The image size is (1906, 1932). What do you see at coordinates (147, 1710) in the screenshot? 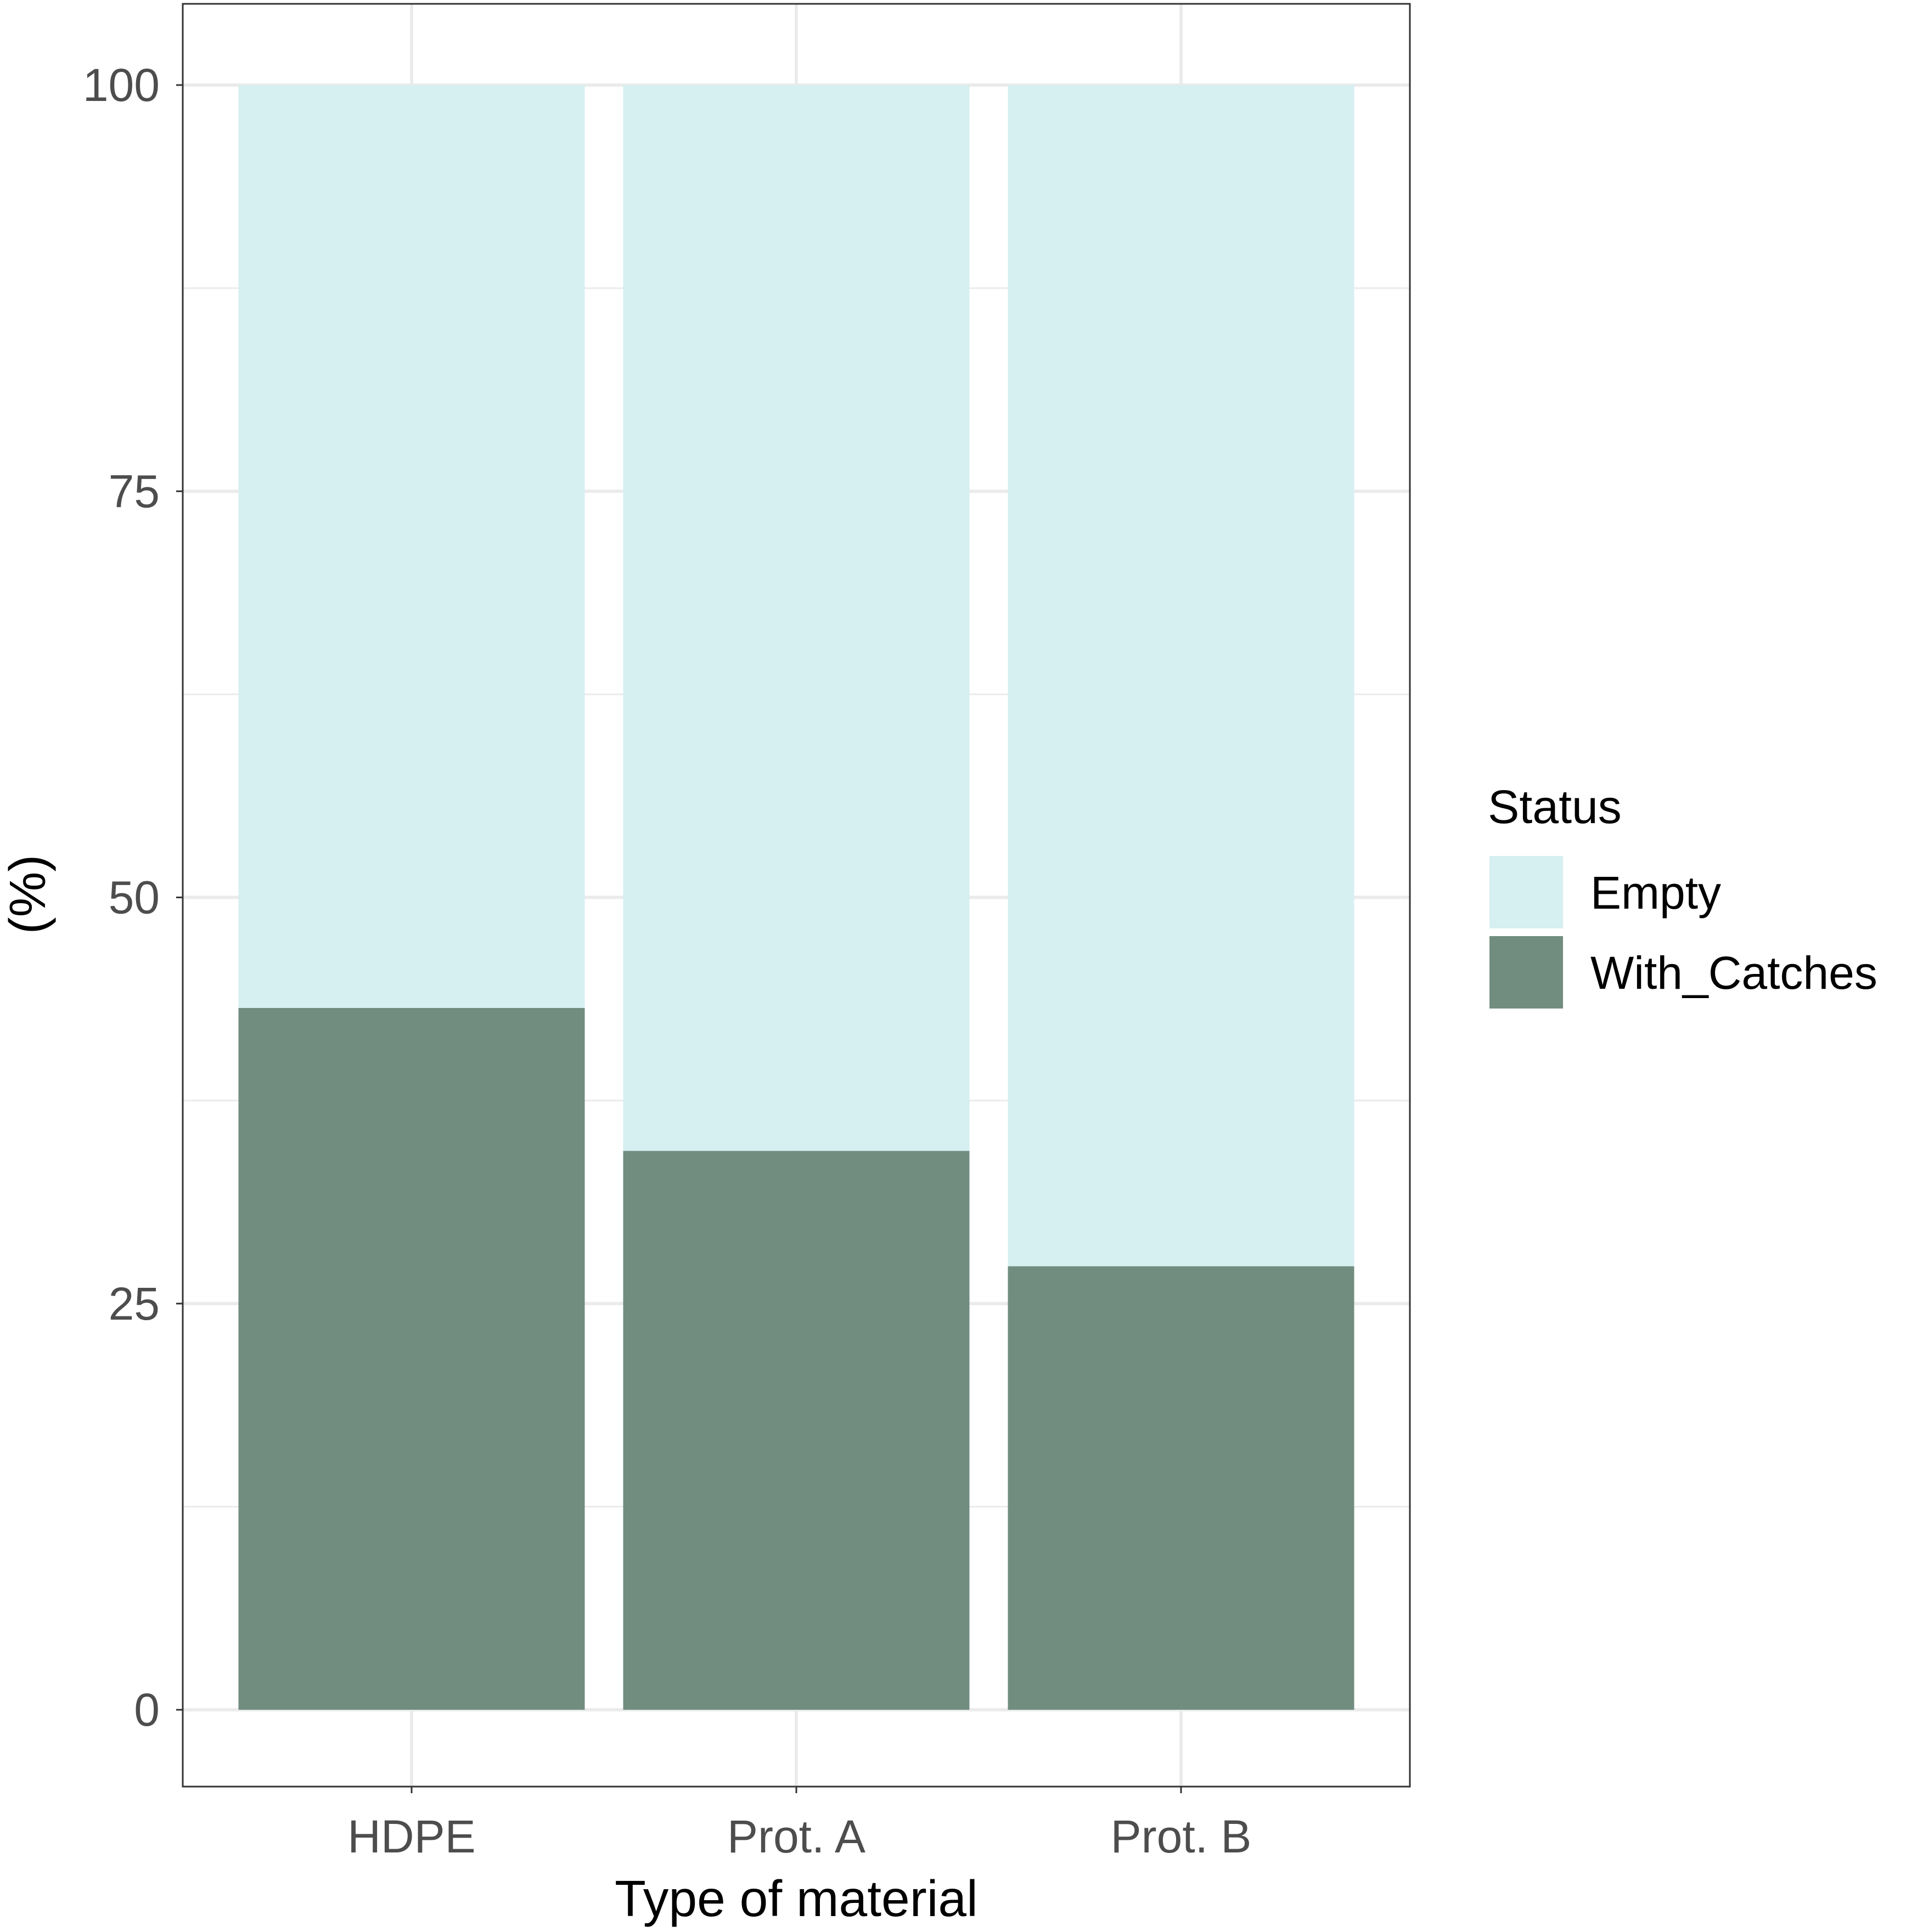
I see `y-tick-label: 0` at bounding box center [147, 1710].